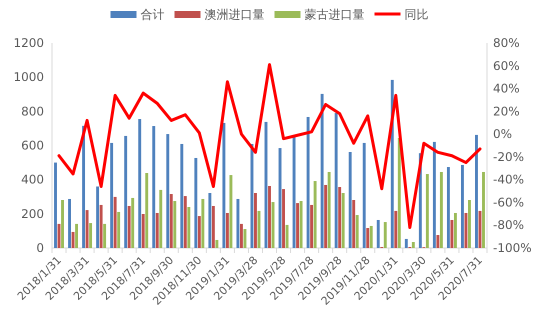 The width and height of the screenshot is (555, 321). What do you see at coordinates (32, 145) in the screenshot?
I see `y-tick-label: 600` at bounding box center [32, 145].